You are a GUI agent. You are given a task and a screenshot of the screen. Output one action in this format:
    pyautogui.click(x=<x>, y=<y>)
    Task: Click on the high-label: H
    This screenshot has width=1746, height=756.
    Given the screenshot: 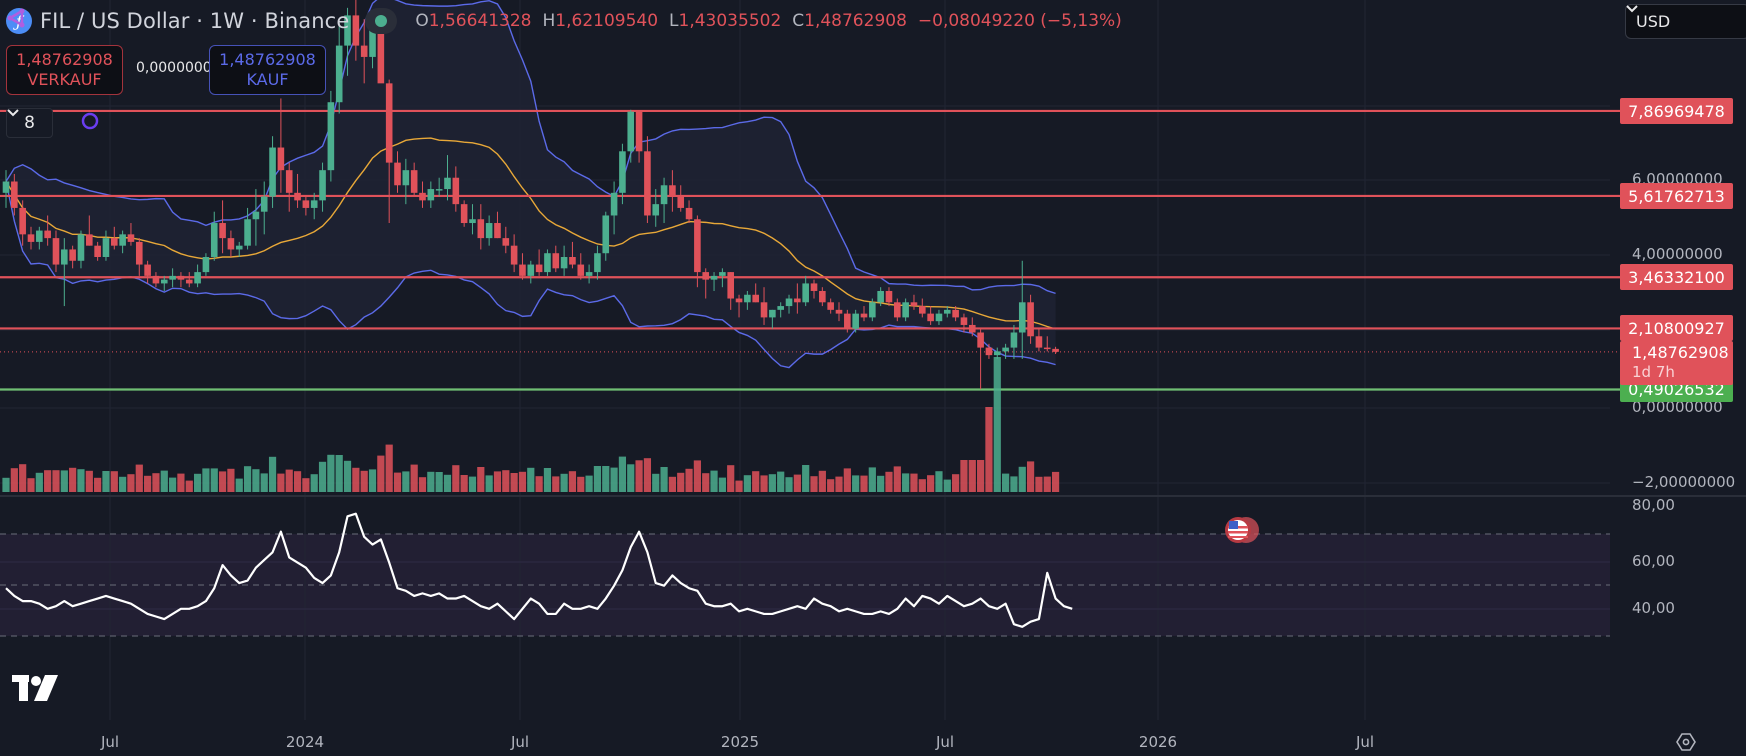 What is the action you would take?
    pyautogui.click(x=549, y=21)
    